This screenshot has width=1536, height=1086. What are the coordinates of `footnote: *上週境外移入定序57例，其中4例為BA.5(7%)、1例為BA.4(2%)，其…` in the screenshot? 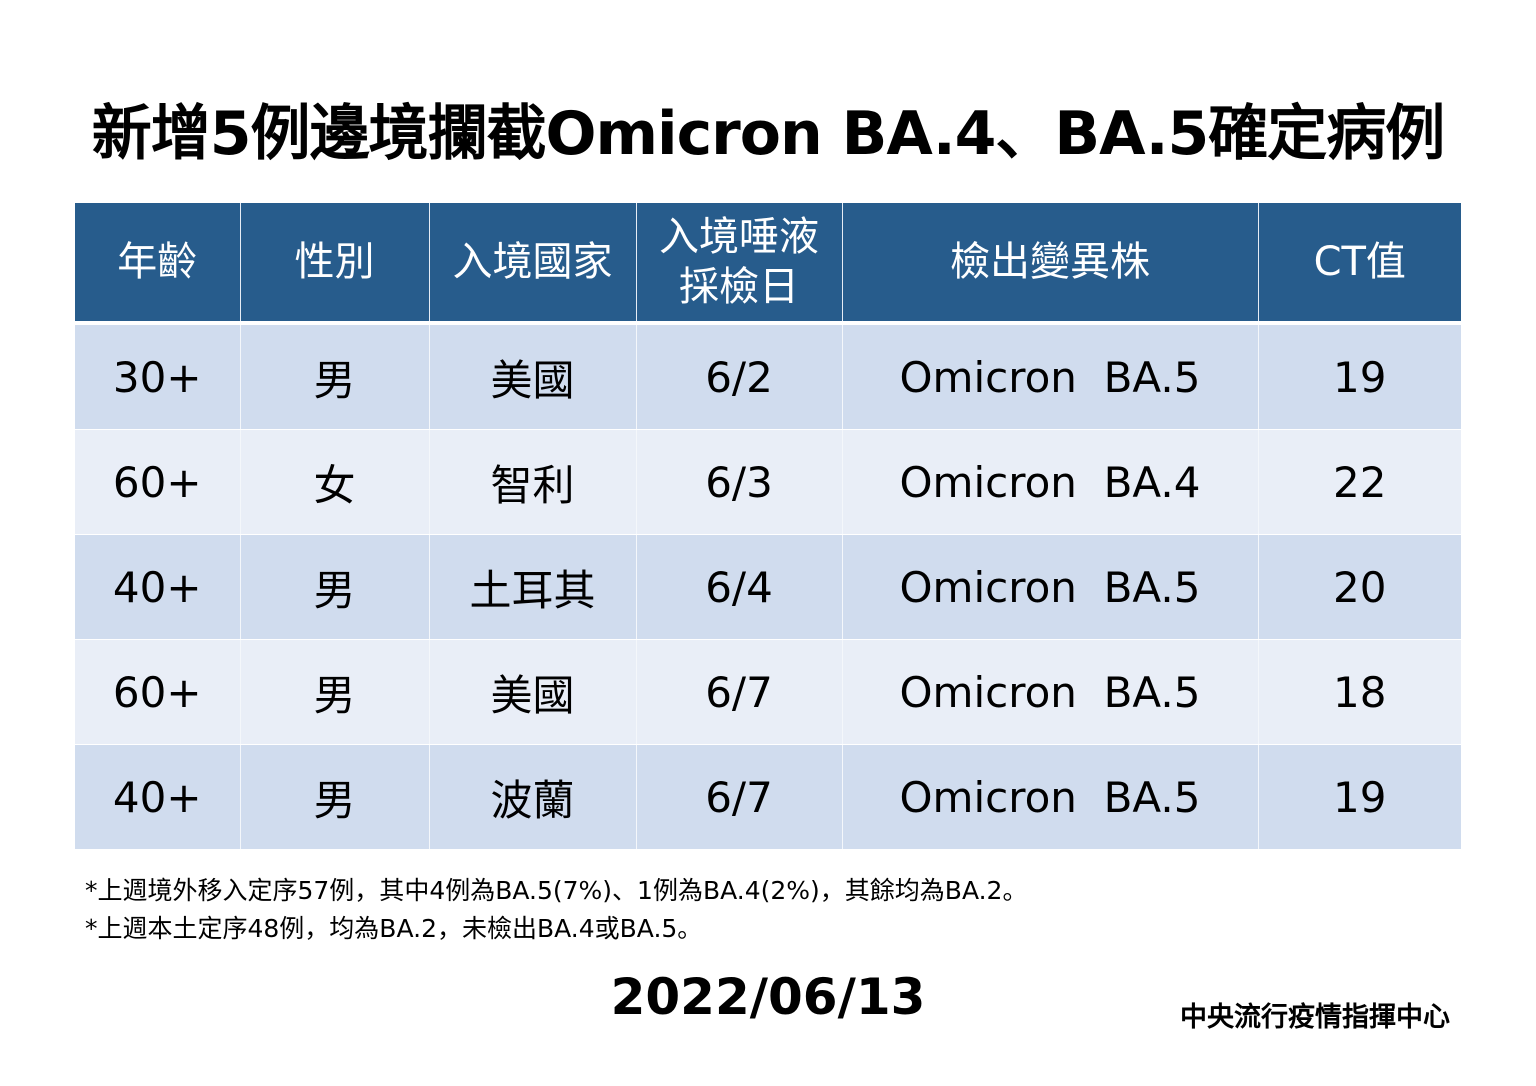 It's located at (556, 890).